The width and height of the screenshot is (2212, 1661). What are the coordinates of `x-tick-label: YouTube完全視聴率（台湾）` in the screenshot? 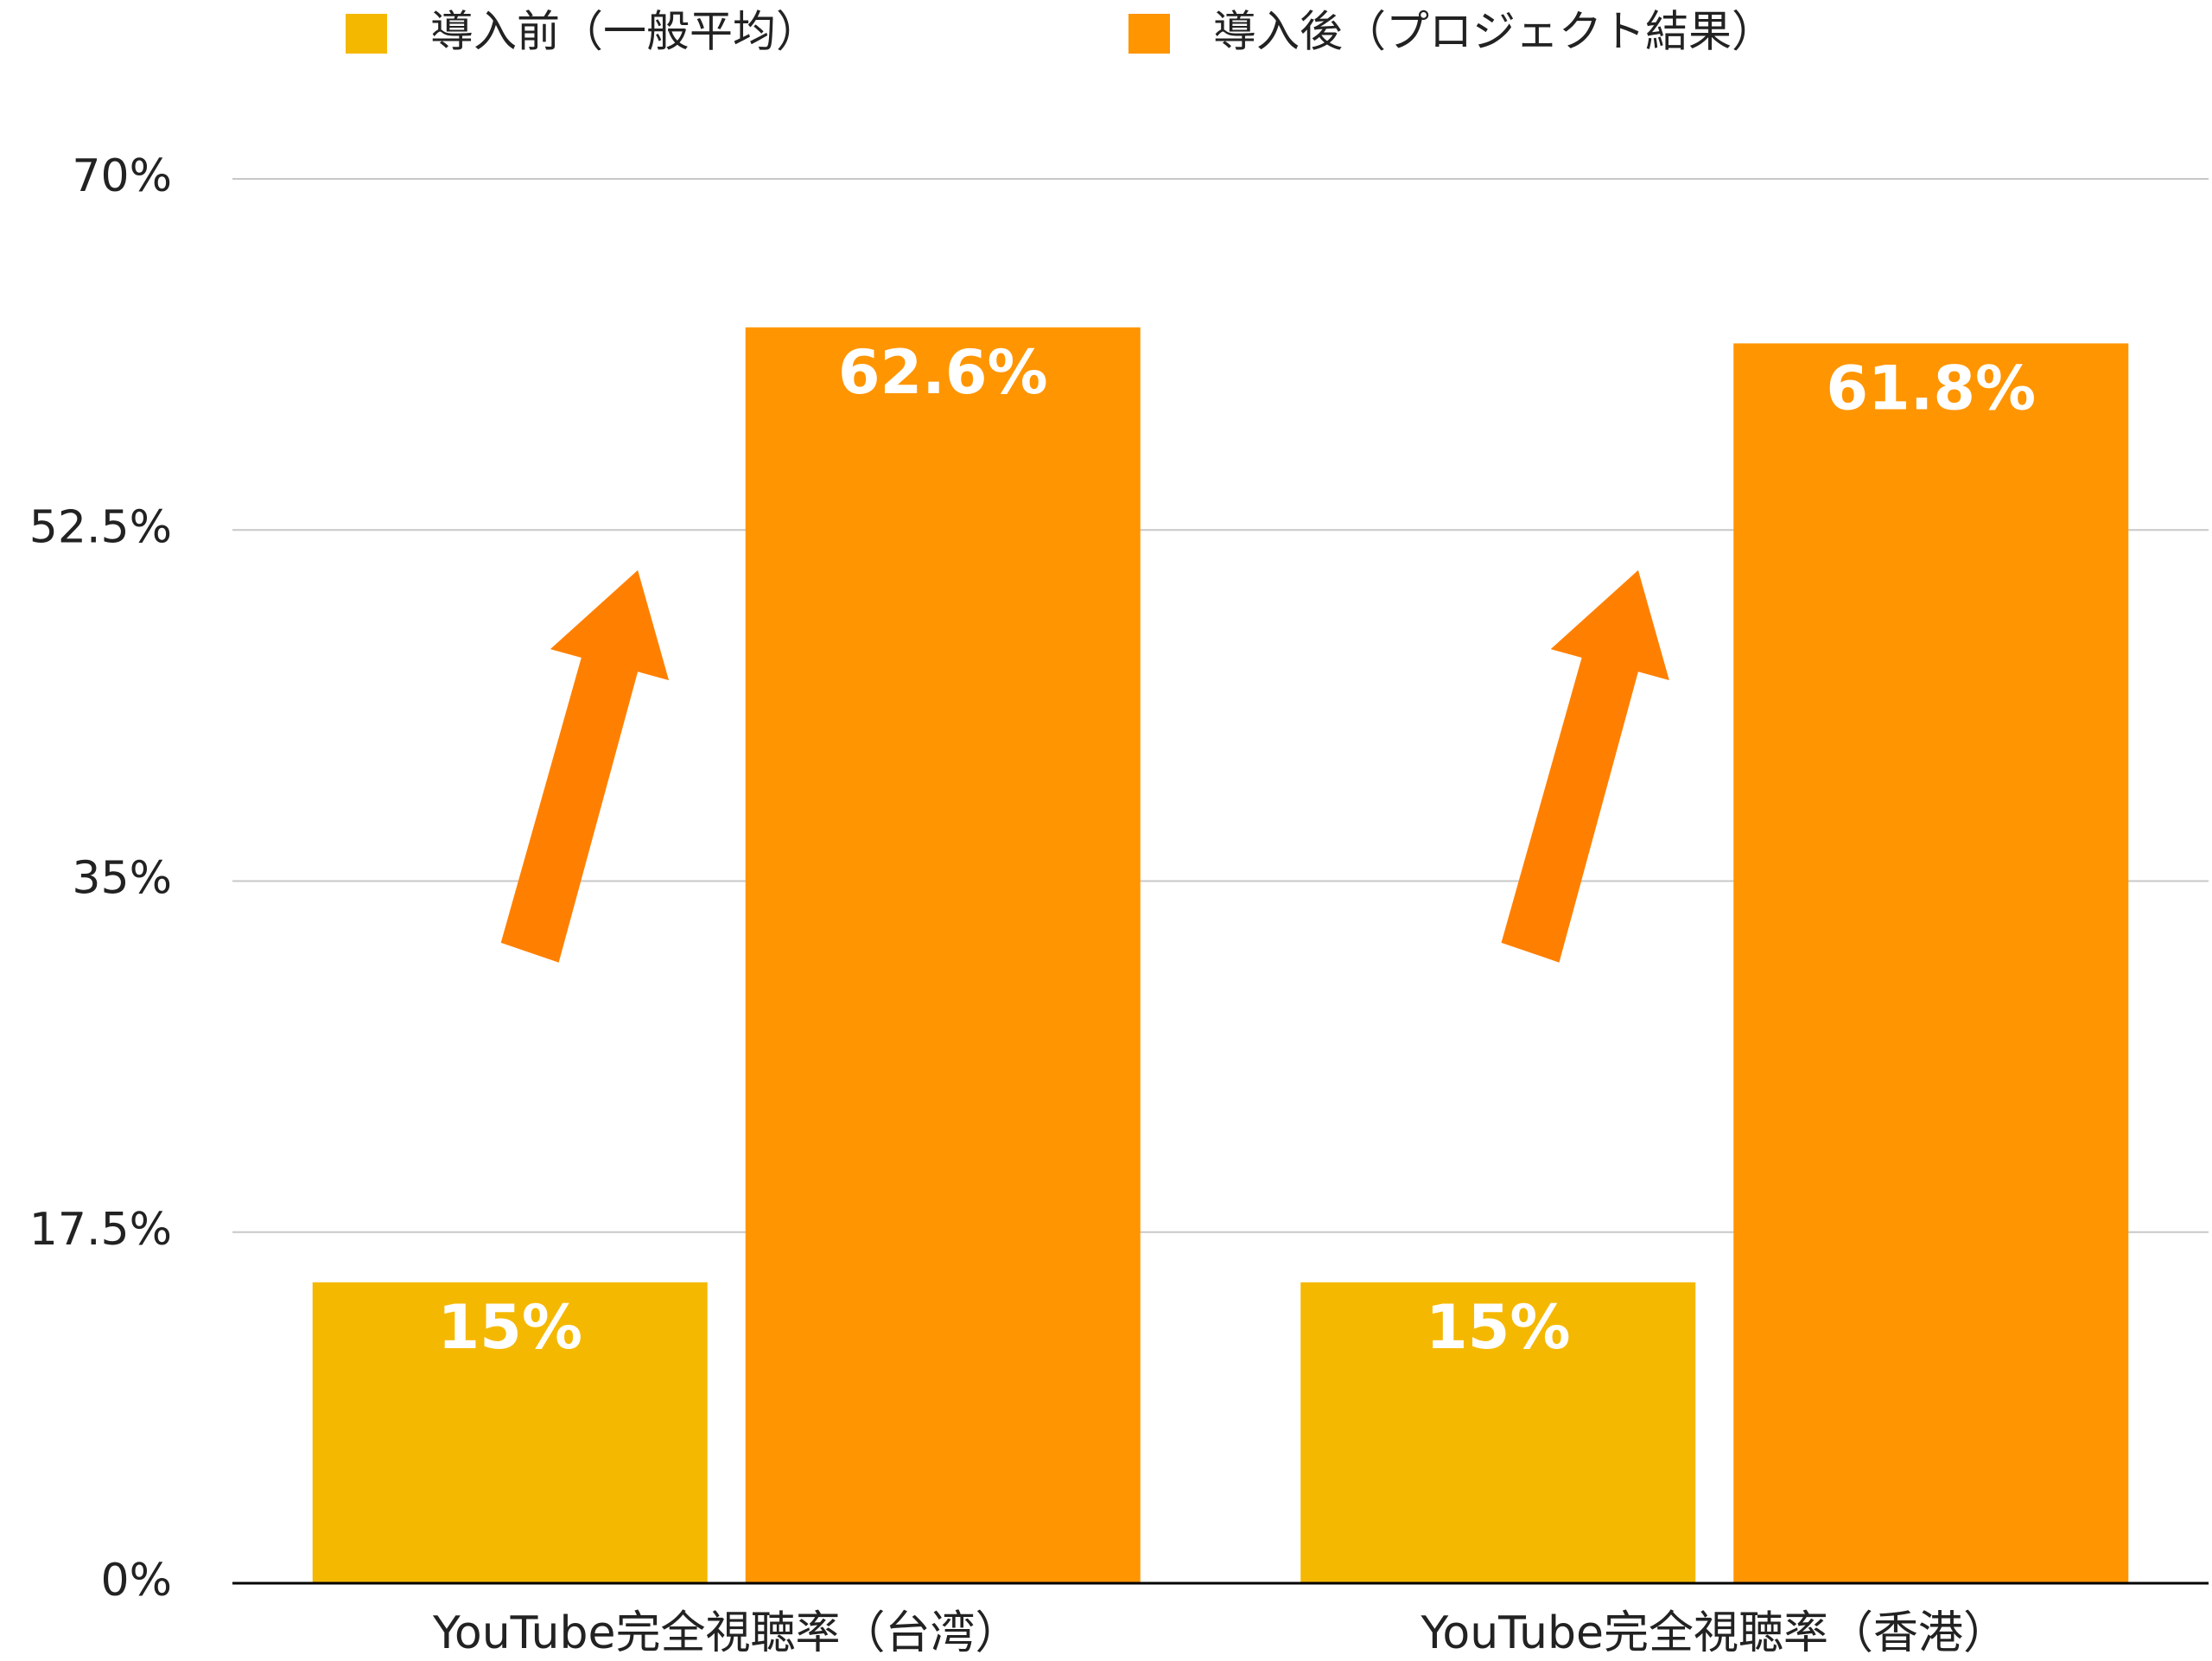 It's located at (726, 1633).